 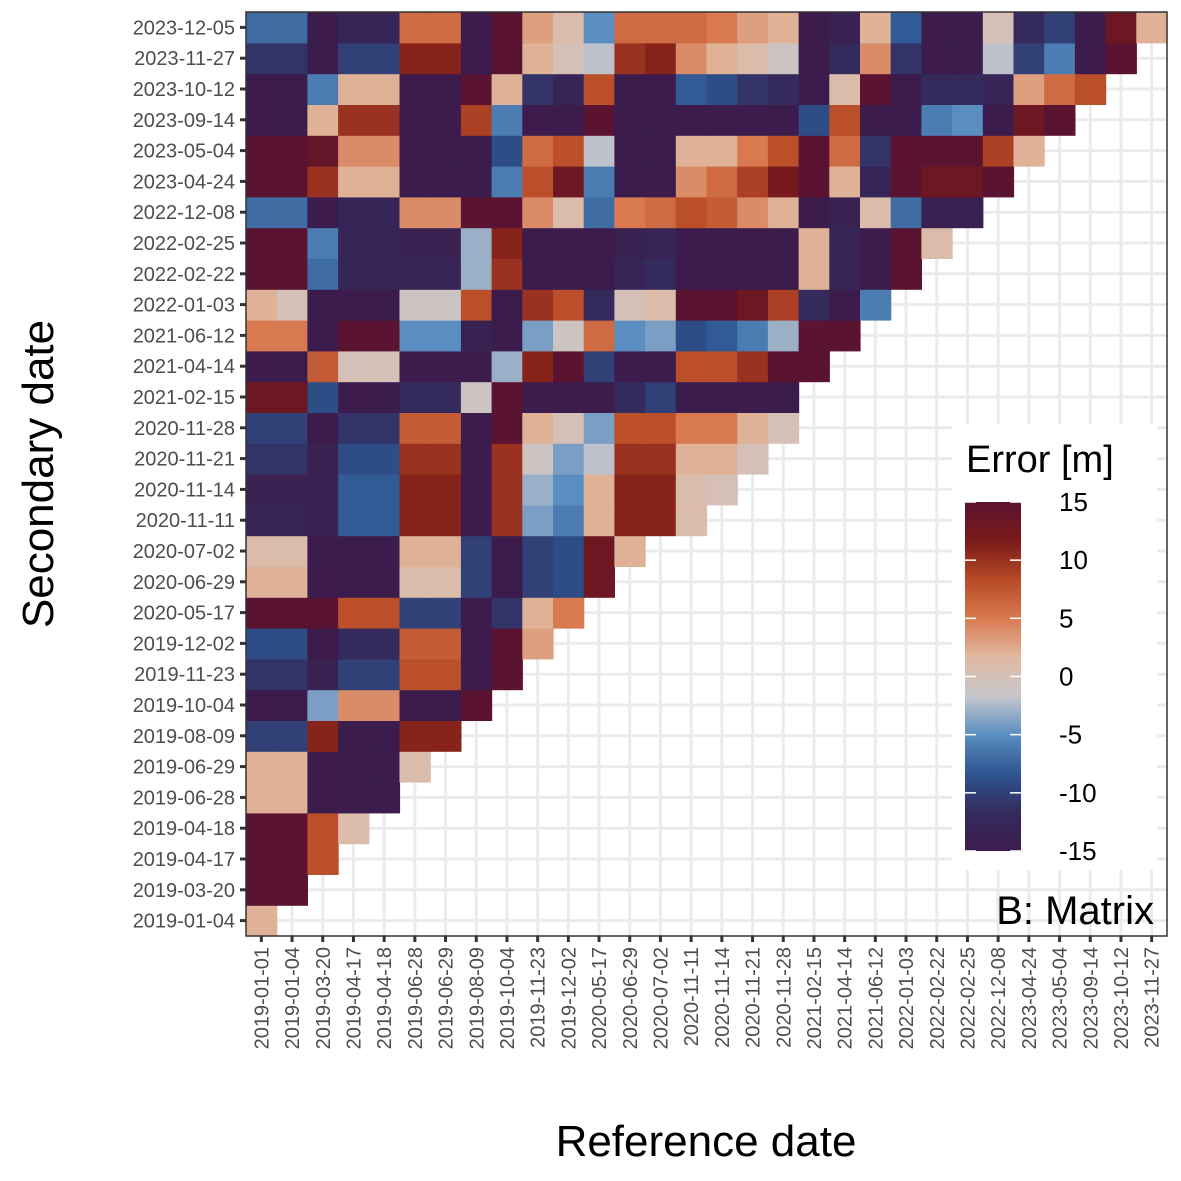 What do you see at coordinates (416, 998) in the screenshot?
I see `x-tick-label: 2019-06-28` at bounding box center [416, 998].